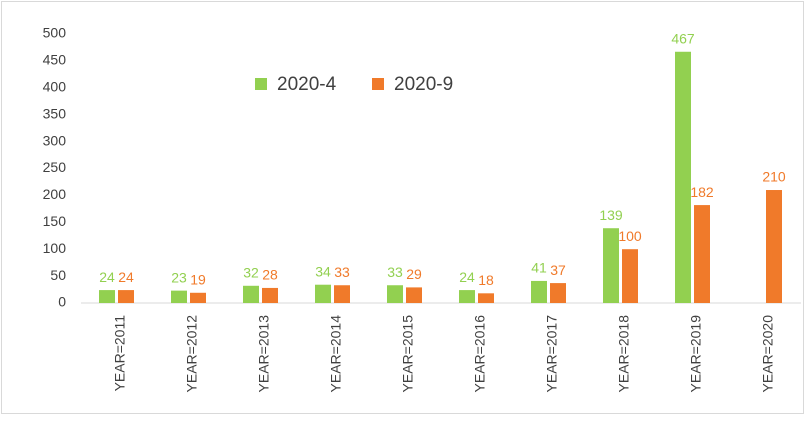 The image size is (808, 421). What do you see at coordinates (307, 84) in the screenshot?
I see `legend-text: 2020-4` at bounding box center [307, 84].